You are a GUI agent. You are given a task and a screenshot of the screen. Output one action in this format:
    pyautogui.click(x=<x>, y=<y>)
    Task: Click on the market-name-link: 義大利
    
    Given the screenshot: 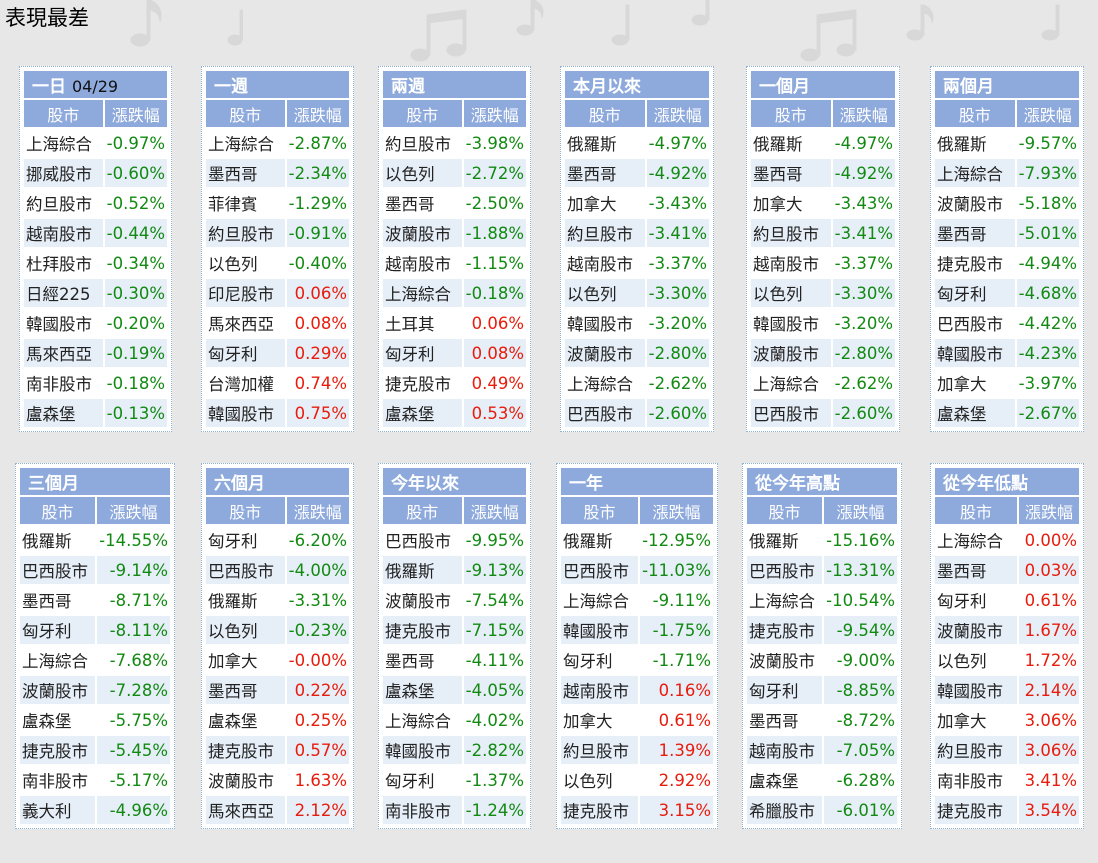 What is the action you would take?
    pyautogui.click(x=58, y=810)
    